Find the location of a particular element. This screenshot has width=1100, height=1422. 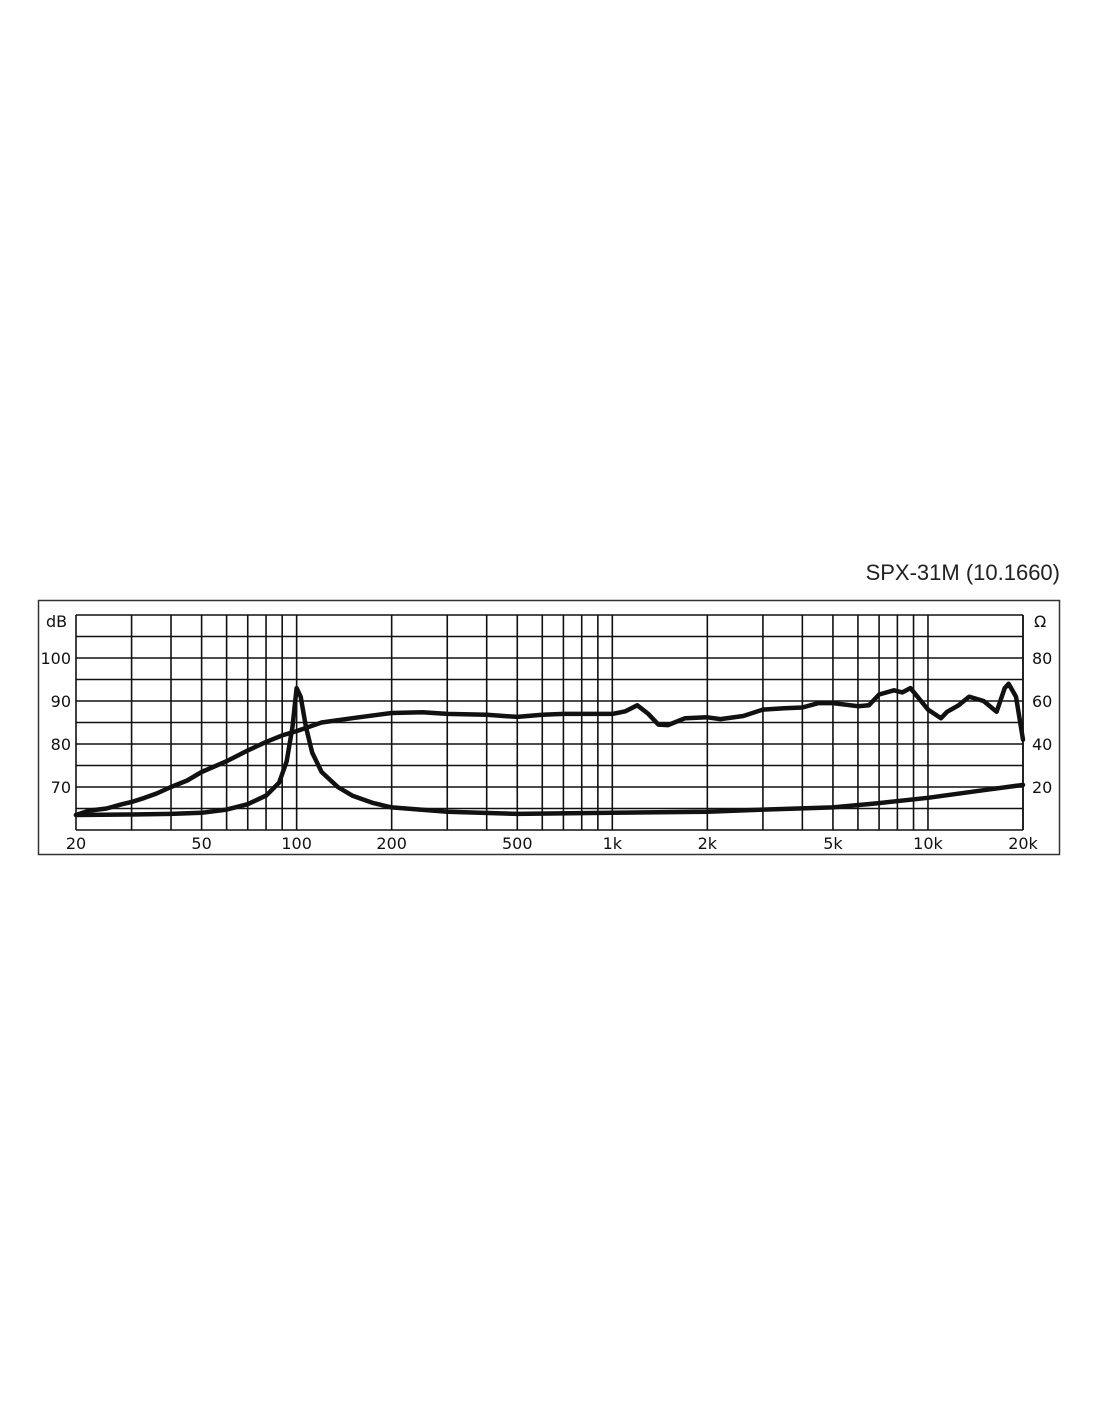

x-tick-label: 200 is located at coordinates (391, 843).